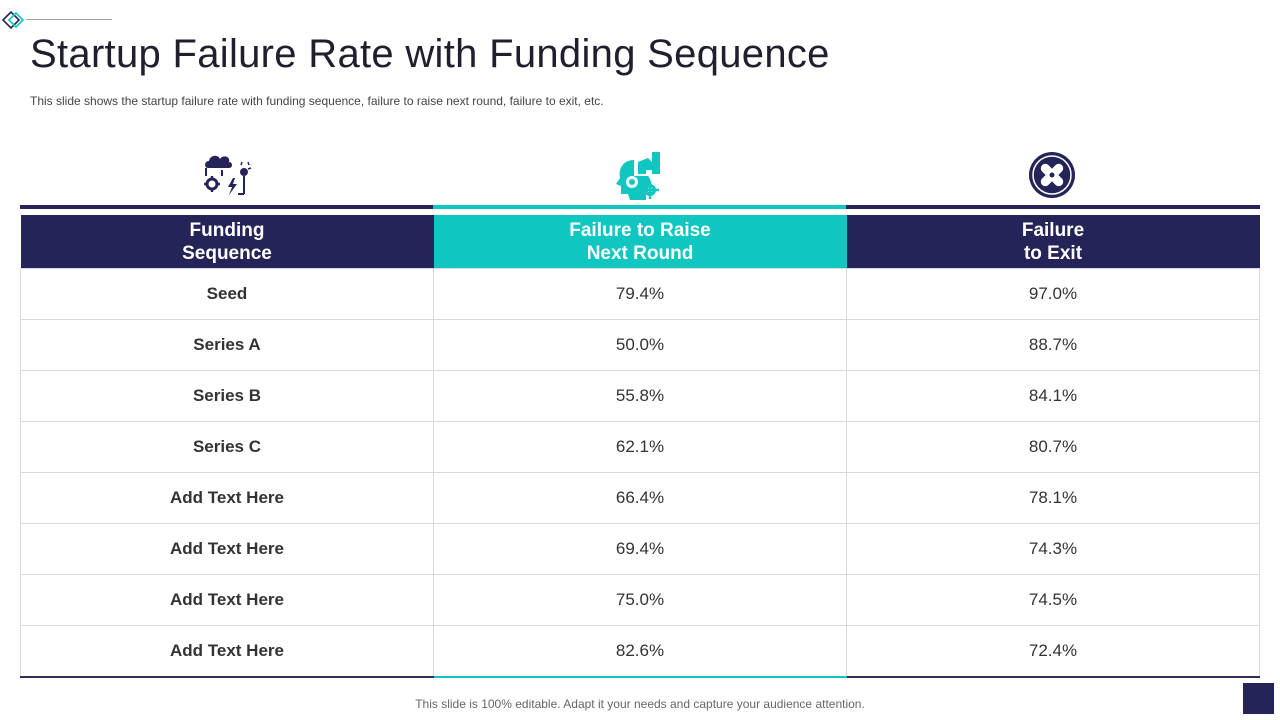 The image size is (1280, 720). I want to click on failure-to-raise-value: 75.0%, so click(640, 600).